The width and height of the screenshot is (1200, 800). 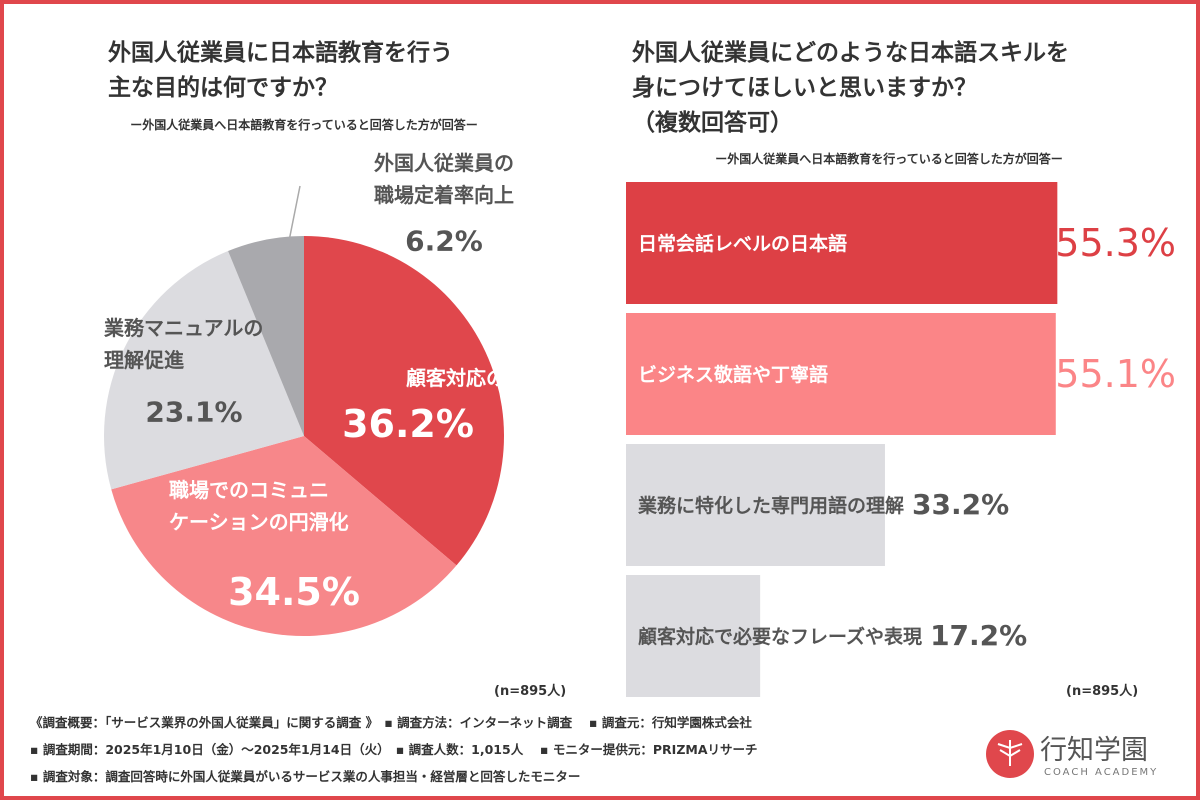 I want to click on bar-value: 55.3%, so click(x=1115, y=243).